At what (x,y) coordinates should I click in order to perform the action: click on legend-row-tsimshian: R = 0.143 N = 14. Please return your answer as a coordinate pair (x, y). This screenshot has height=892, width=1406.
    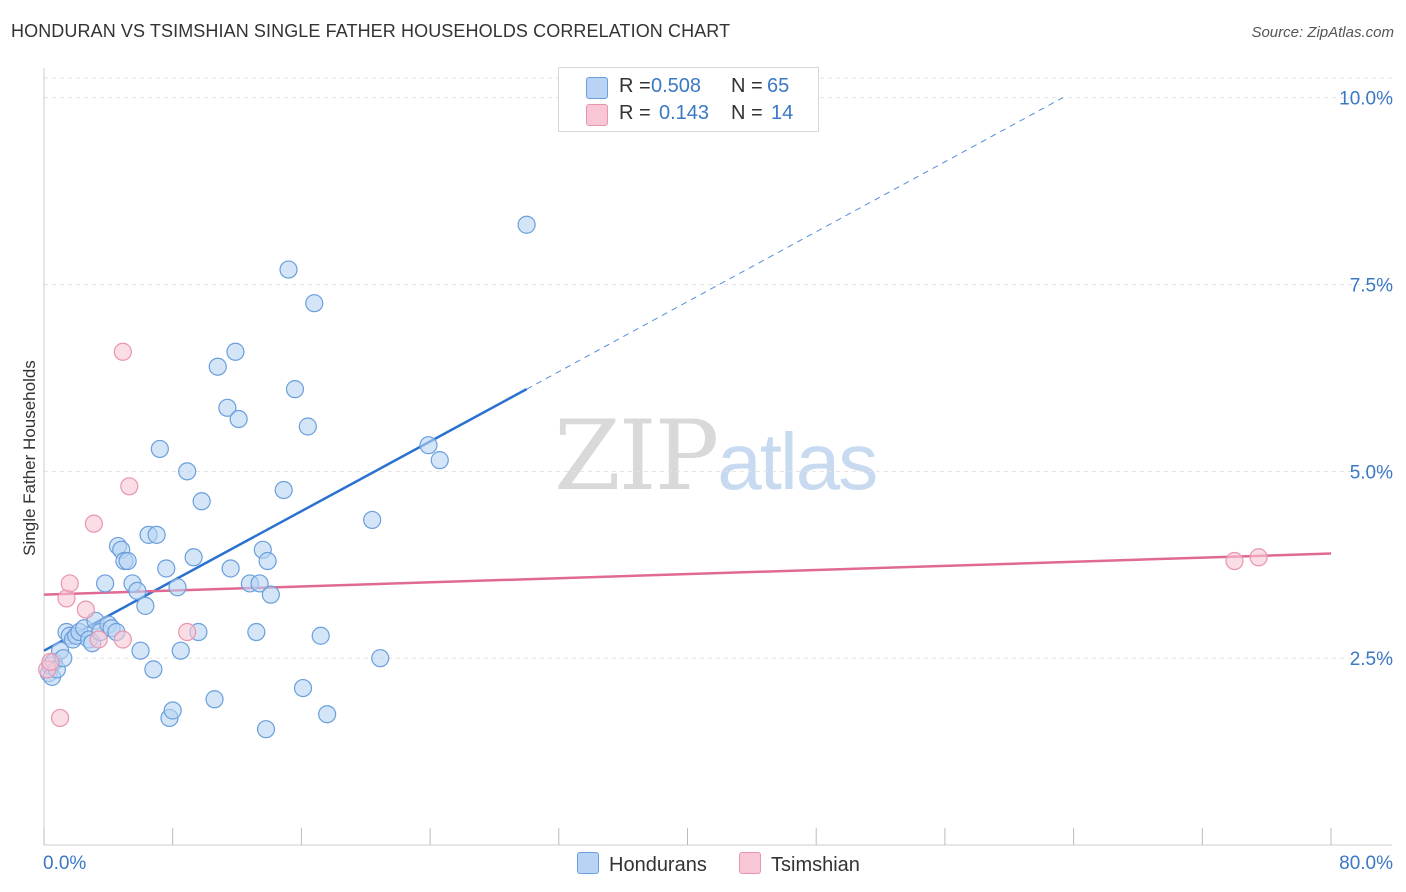
    Looking at the image, I should click on (688, 114).